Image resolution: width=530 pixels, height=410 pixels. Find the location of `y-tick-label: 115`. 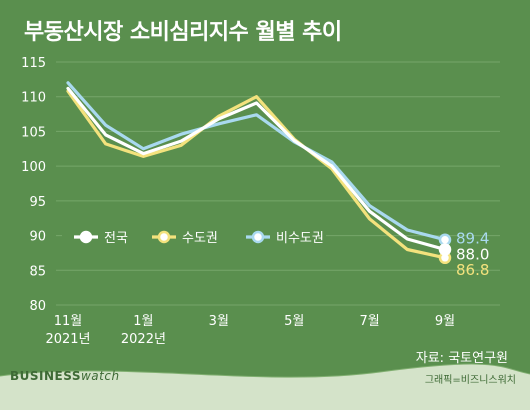

y-tick-label: 115 is located at coordinates (33, 63).